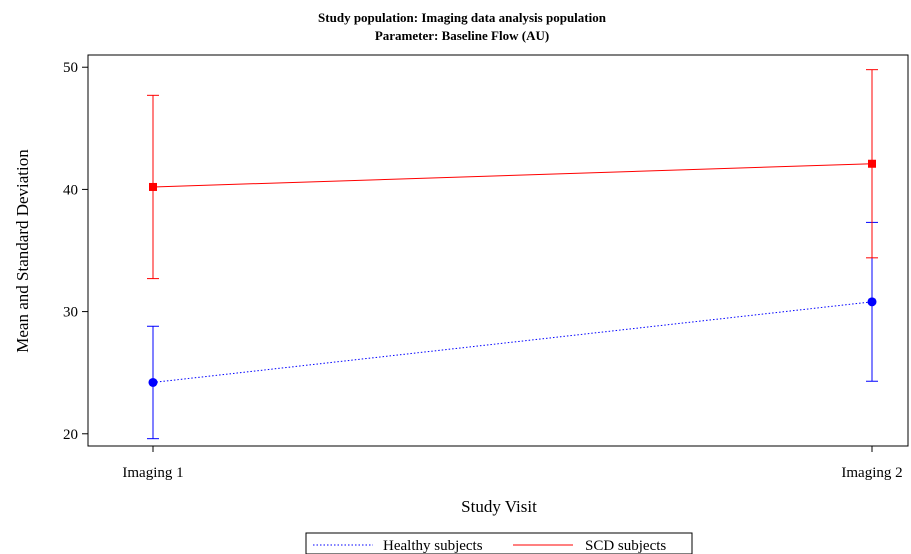 The height and width of the screenshot is (554, 911). I want to click on legend: Healthy subjects SCD subjects, so click(499, 543).